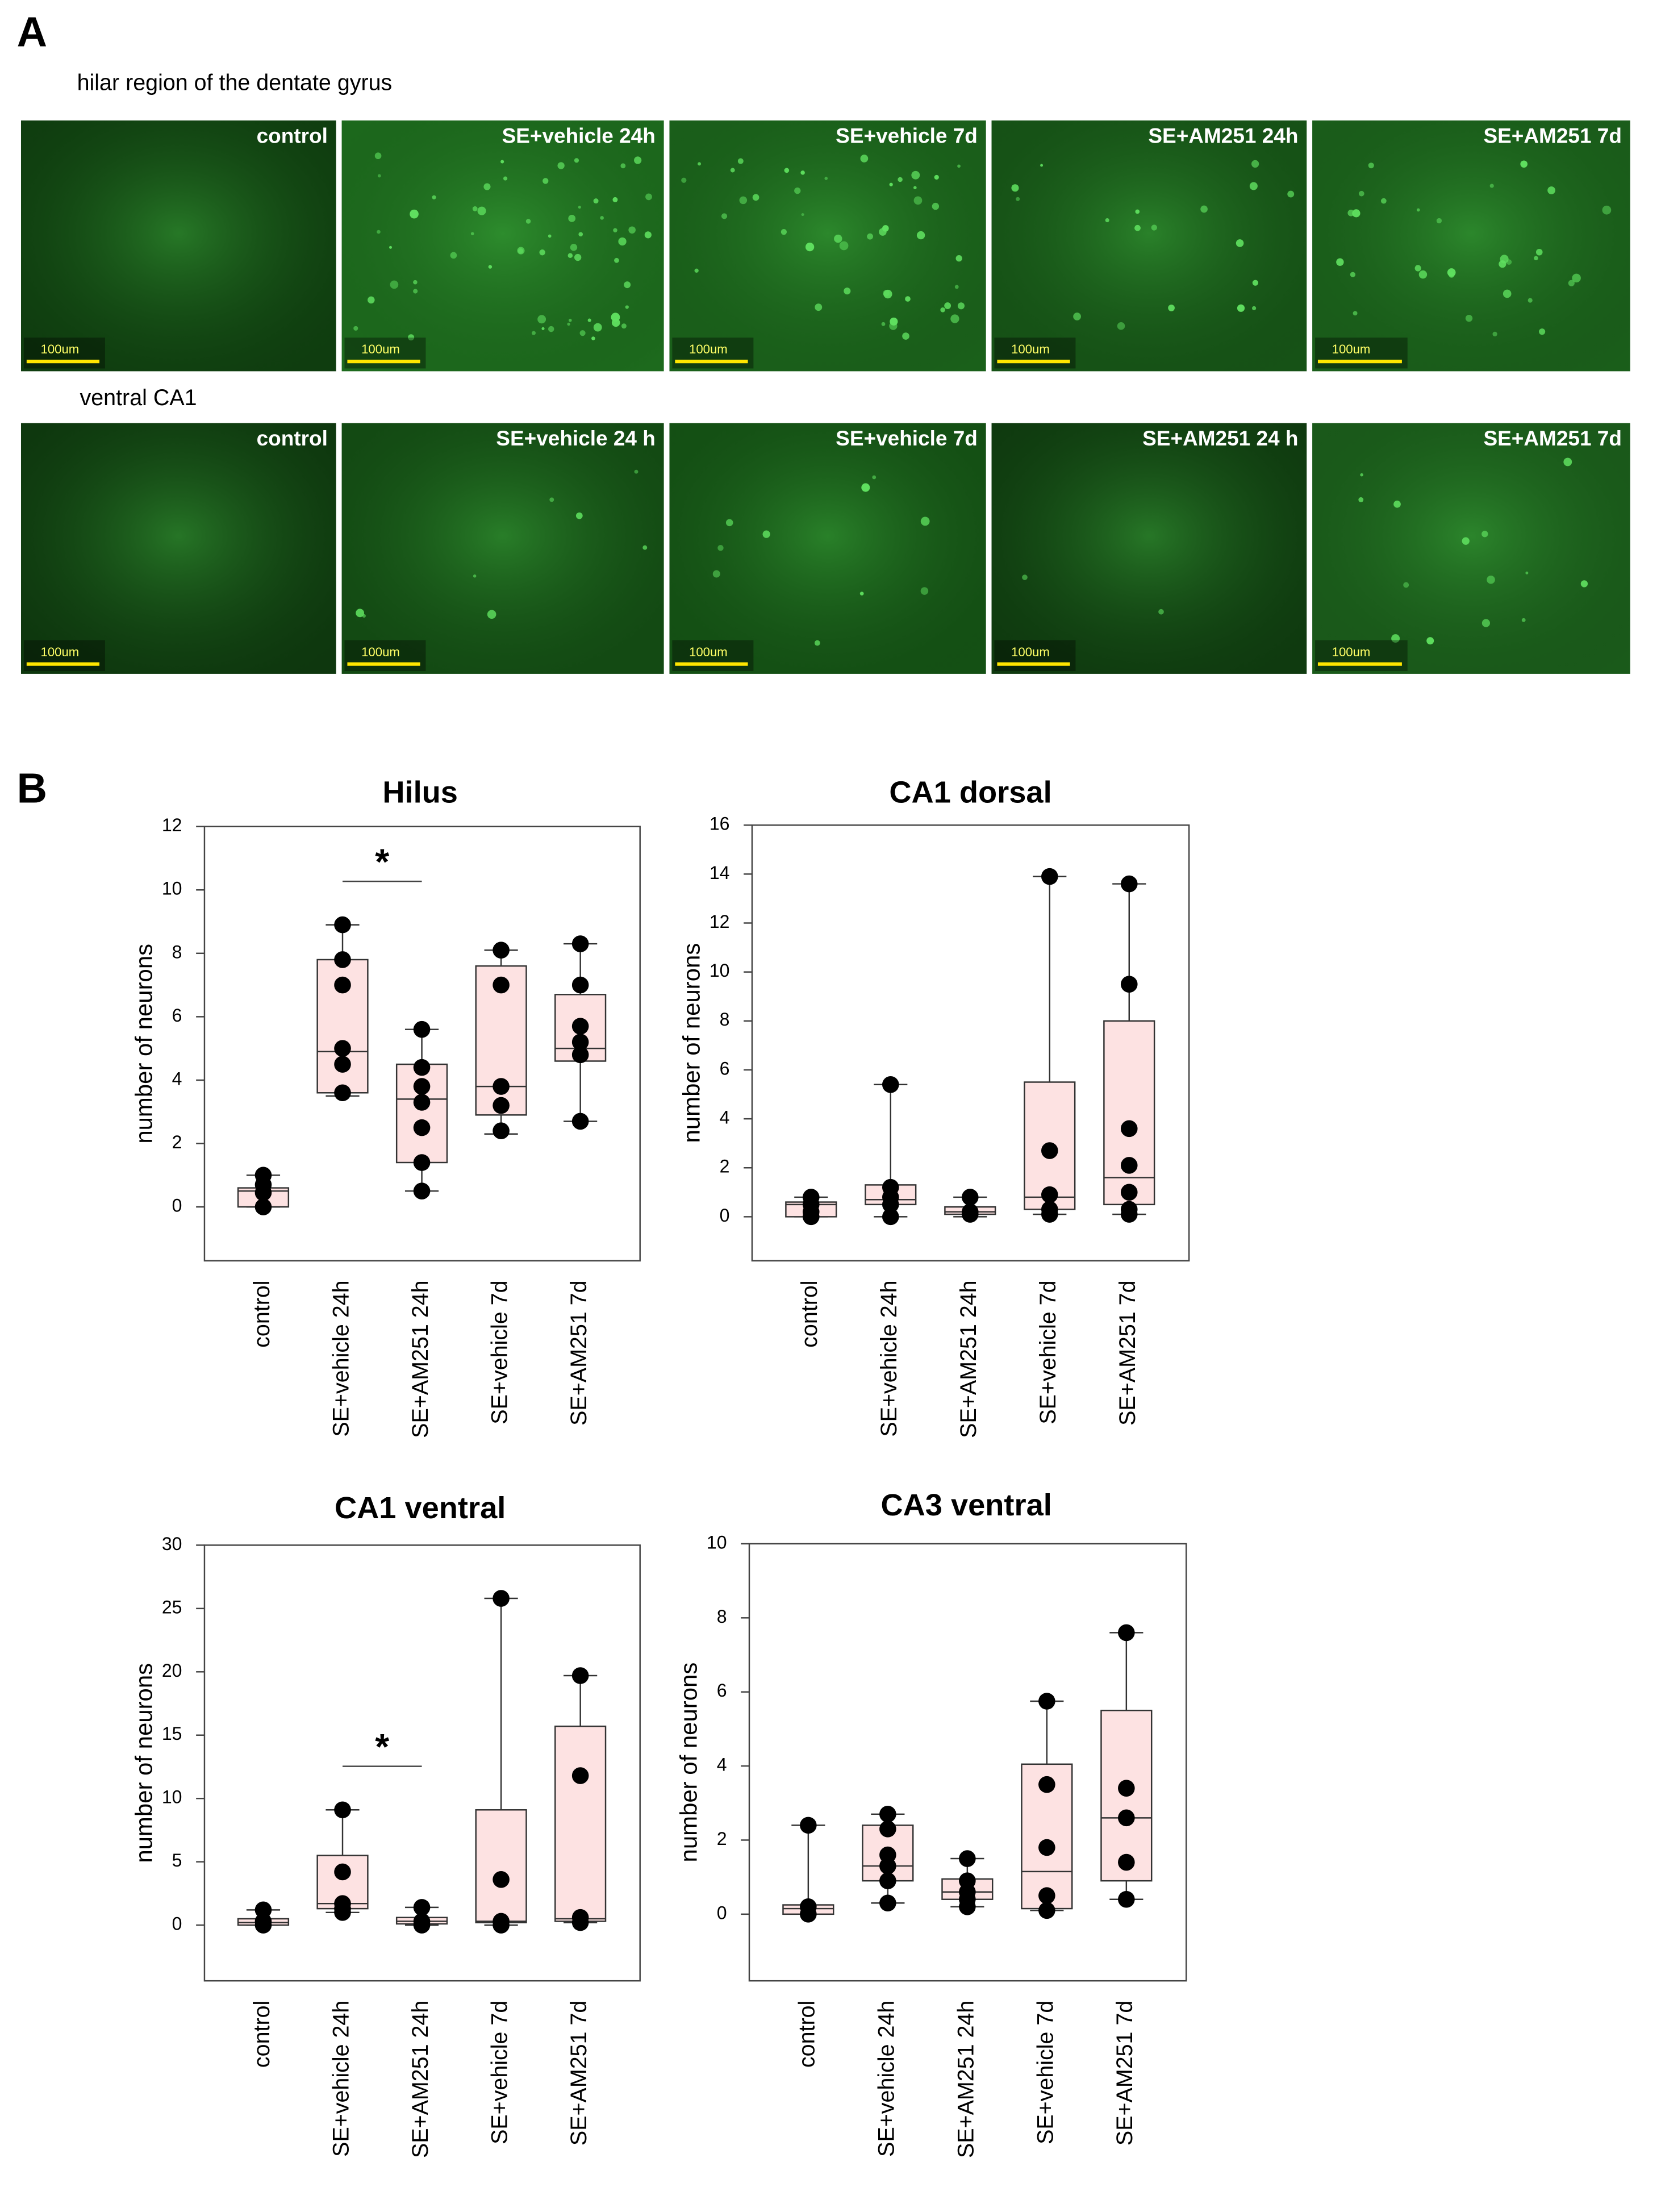  Describe the element at coordinates (725, 1117) in the screenshot. I see `y-tick-label: 4` at that location.